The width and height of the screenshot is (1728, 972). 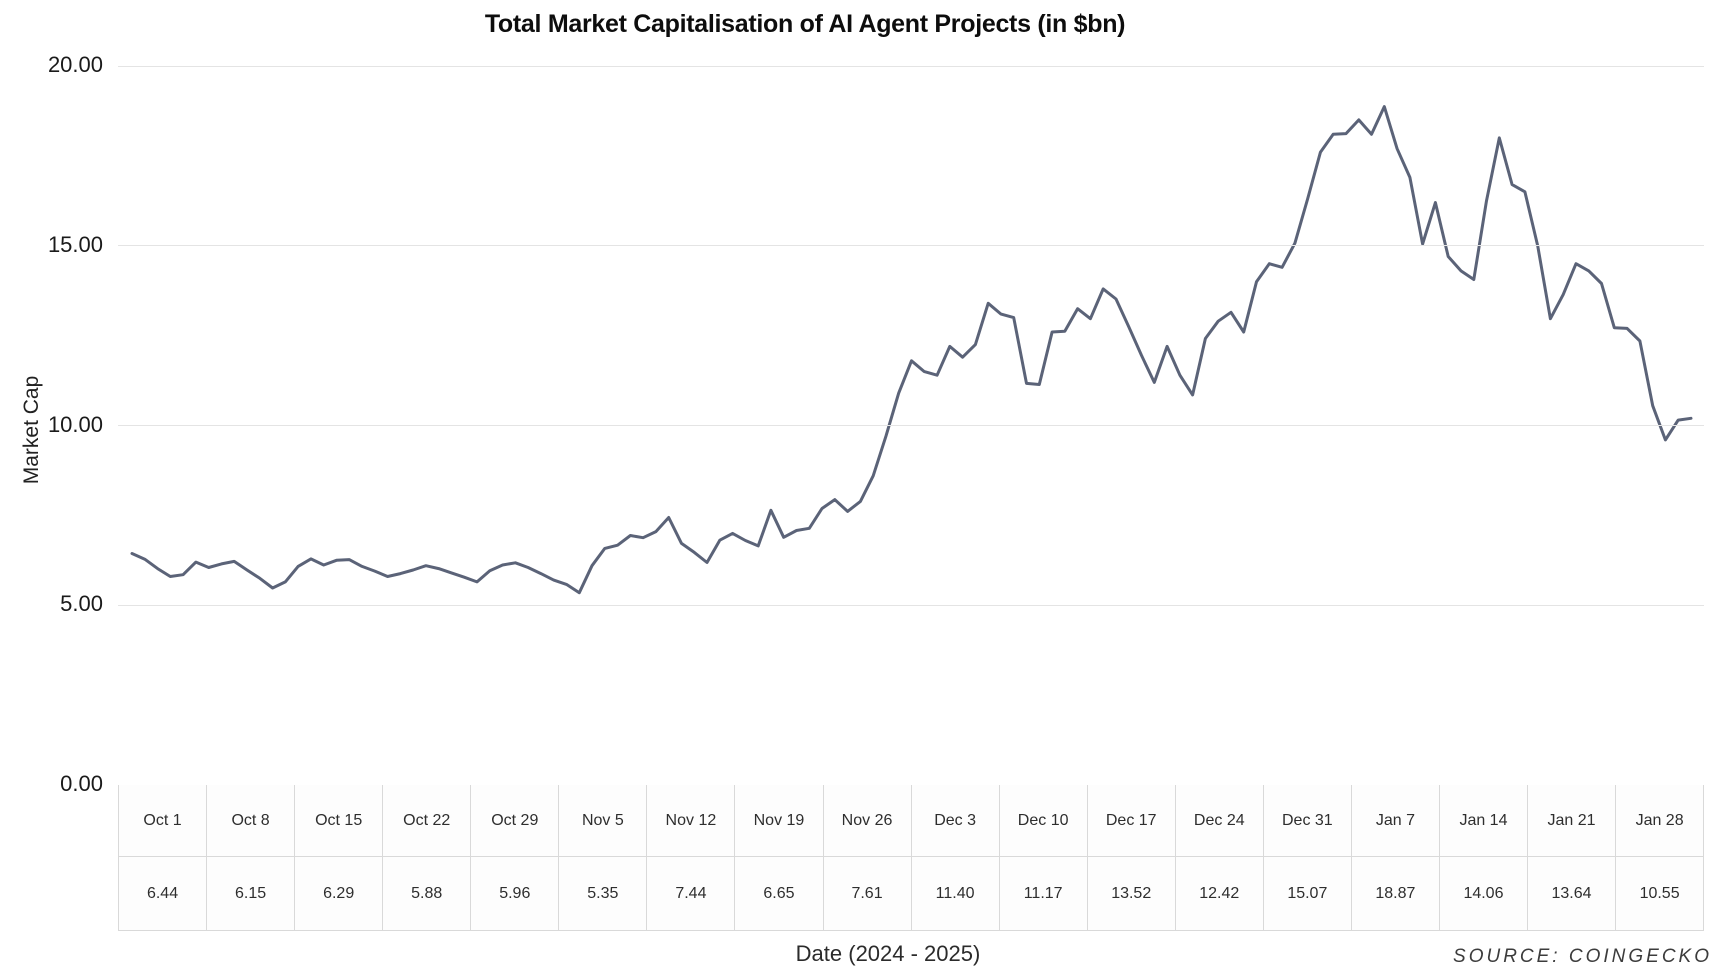 What do you see at coordinates (81, 604) in the screenshot?
I see `y-tick-label: 5.00` at bounding box center [81, 604].